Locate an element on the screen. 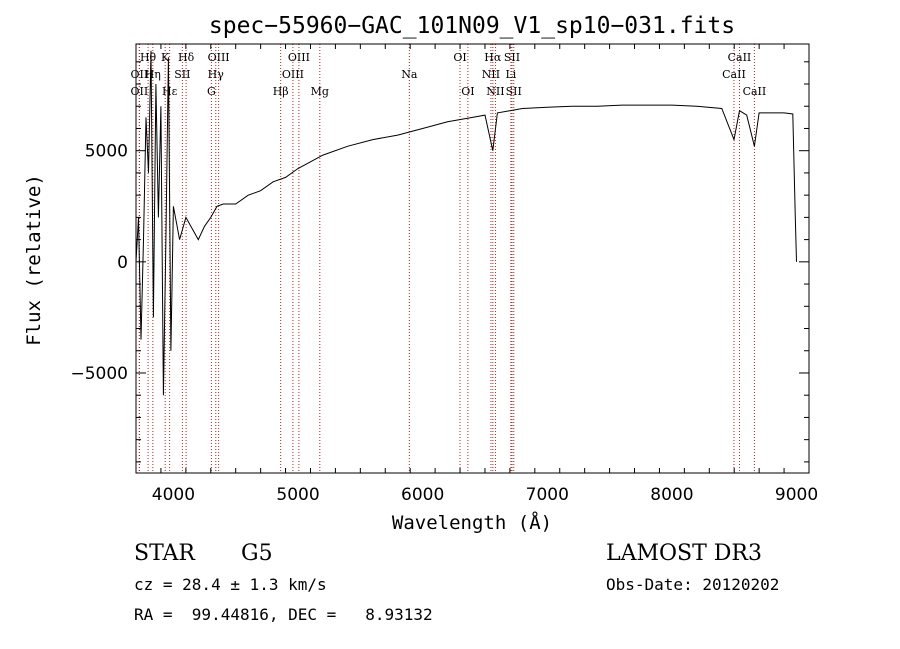 The height and width of the screenshot is (649, 900). x-tick-label: 5000 is located at coordinates (297, 495).